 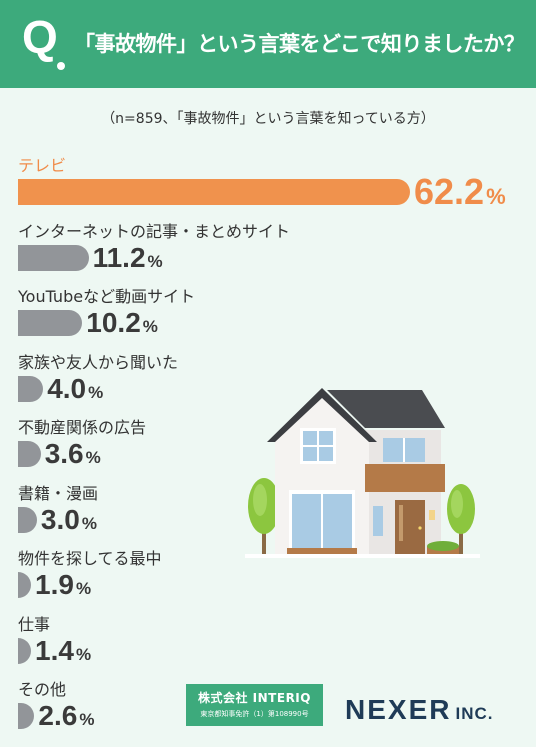 I want to click on bar-label: インターネットの記事・まとめサイト, so click(x=154, y=231).